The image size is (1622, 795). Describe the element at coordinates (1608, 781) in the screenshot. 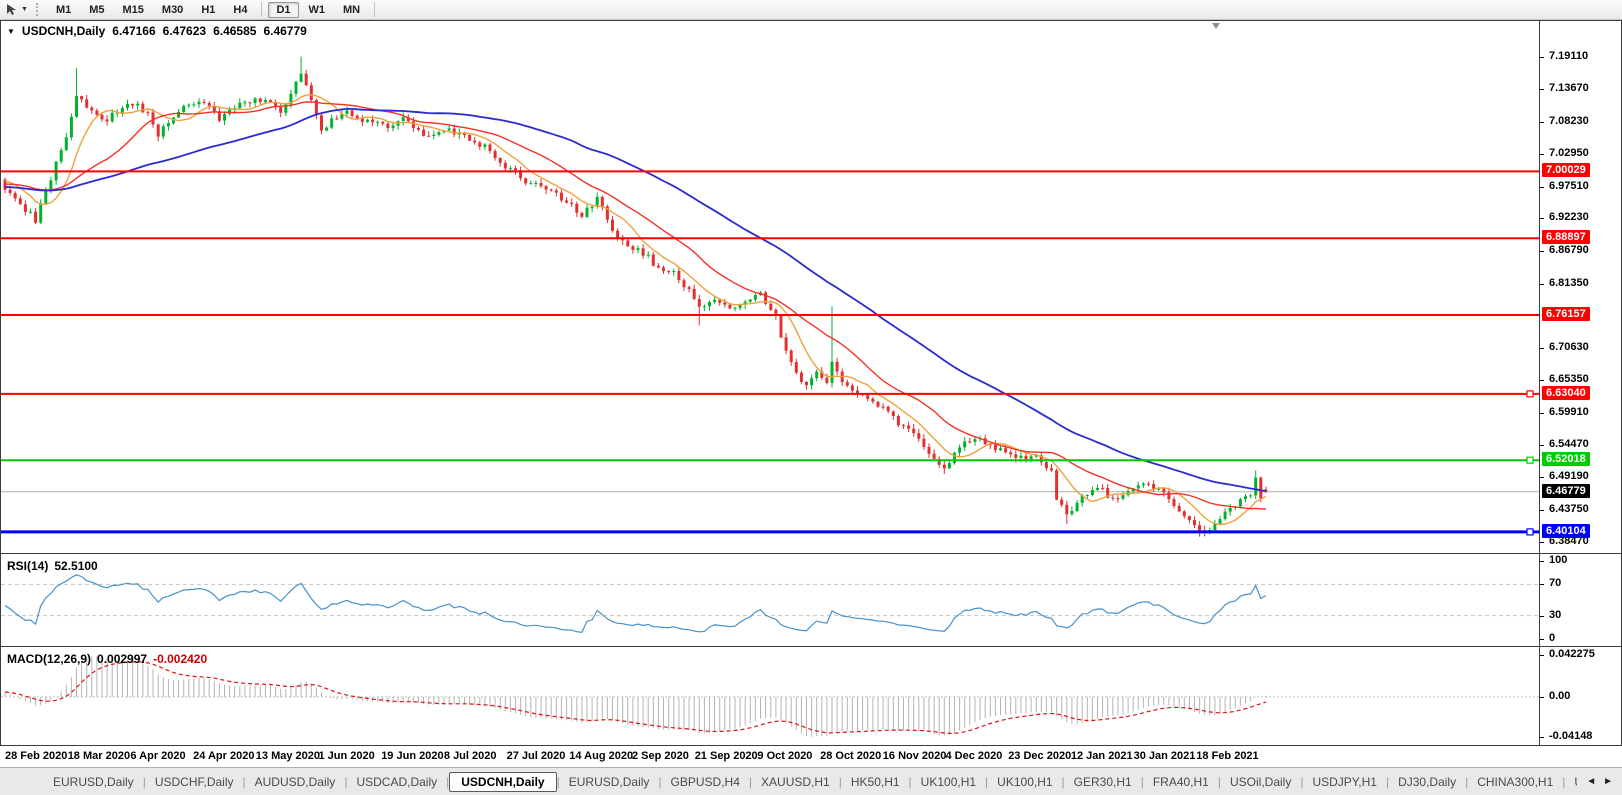

I see `tabs-scroll-right-icon: ►` at that location.